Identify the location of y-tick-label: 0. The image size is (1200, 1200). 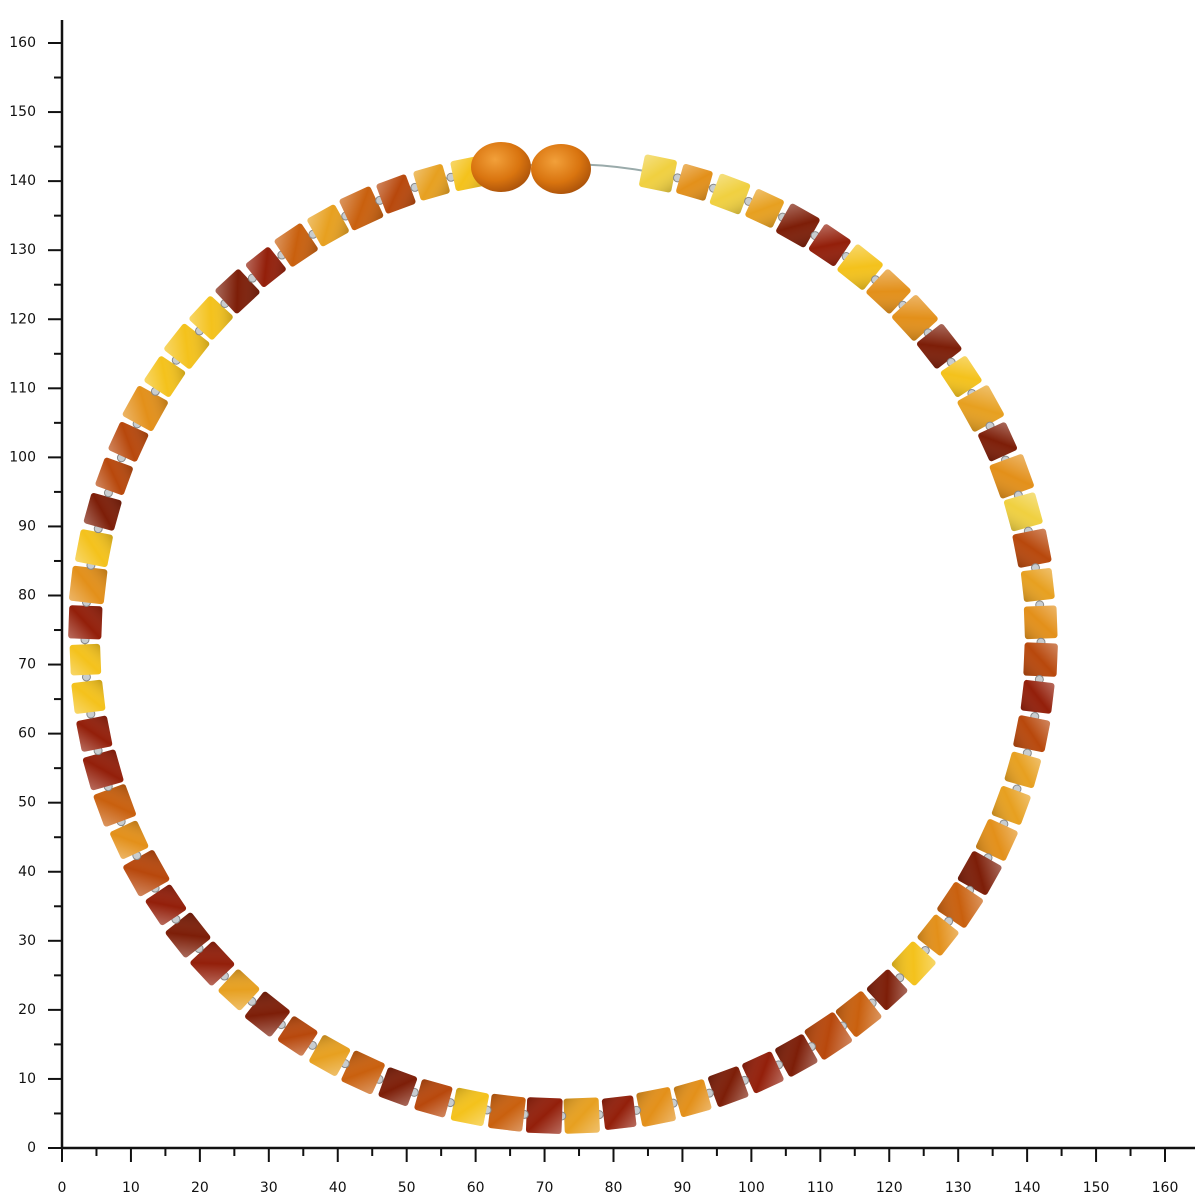
(31, 1148).